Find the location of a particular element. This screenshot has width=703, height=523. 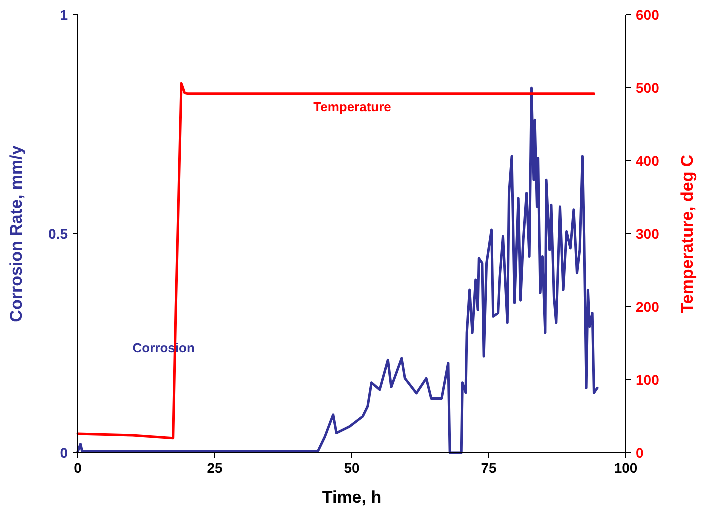

y2-tick-label: 400 is located at coordinates (648, 161).